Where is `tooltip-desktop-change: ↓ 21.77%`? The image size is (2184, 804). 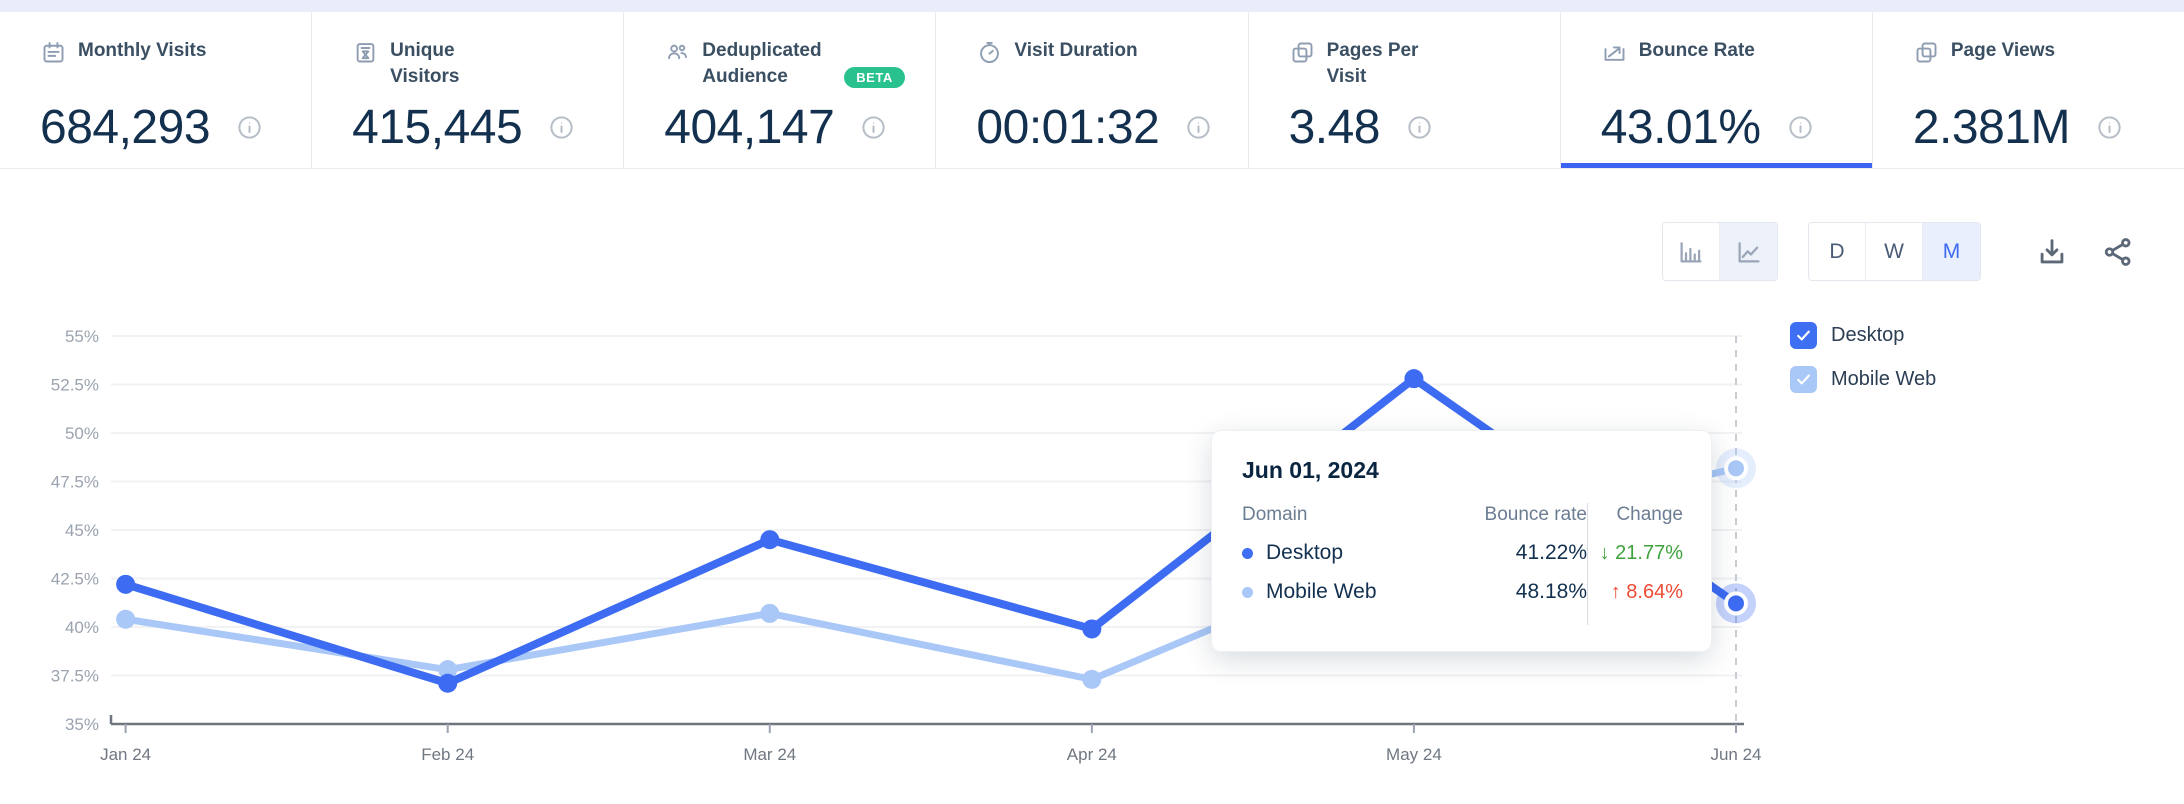
tooltip-desktop-change: ↓ 21.77% is located at coordinates (1641, 552).